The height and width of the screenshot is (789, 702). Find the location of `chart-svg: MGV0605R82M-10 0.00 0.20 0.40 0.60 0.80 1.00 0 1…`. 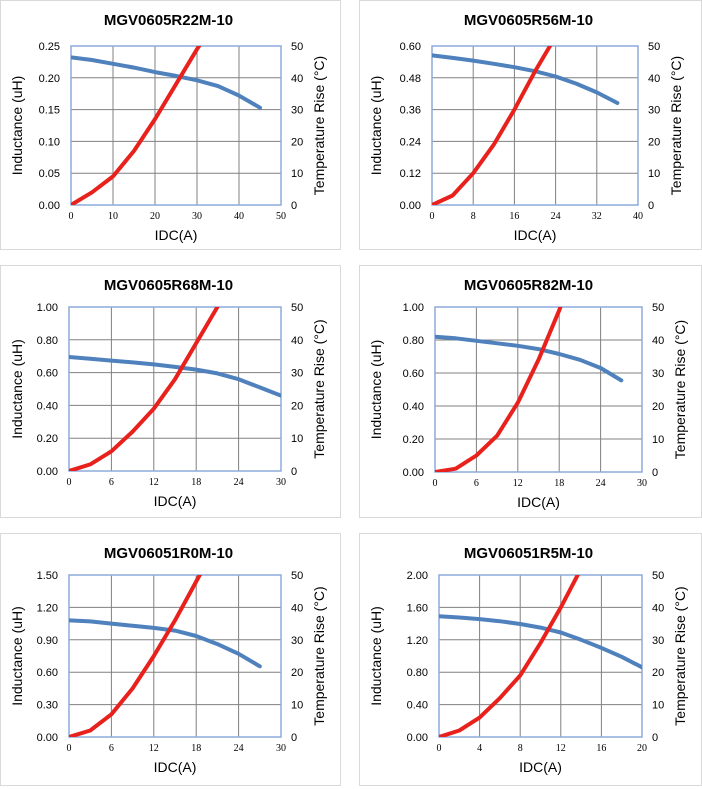

chart-svg: MGV0605R82M-10 0.00 0.20 0.40 0.60 0.80 1.00 0 1… is located at coordinates (528, 393).